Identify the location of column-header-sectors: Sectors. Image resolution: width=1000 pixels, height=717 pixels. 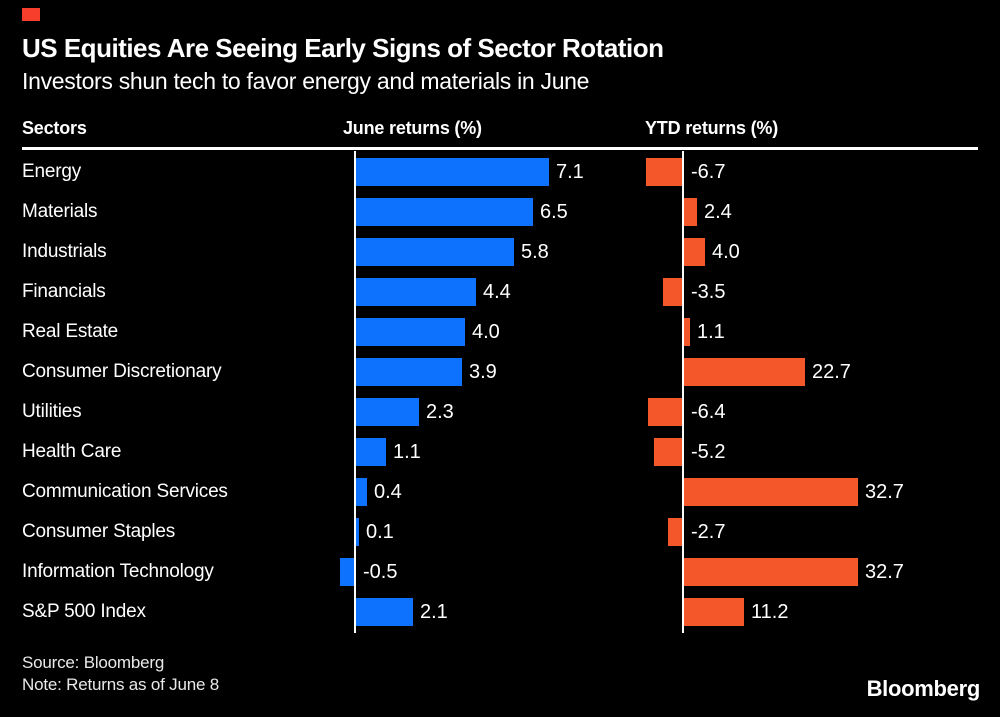
(54, 128).